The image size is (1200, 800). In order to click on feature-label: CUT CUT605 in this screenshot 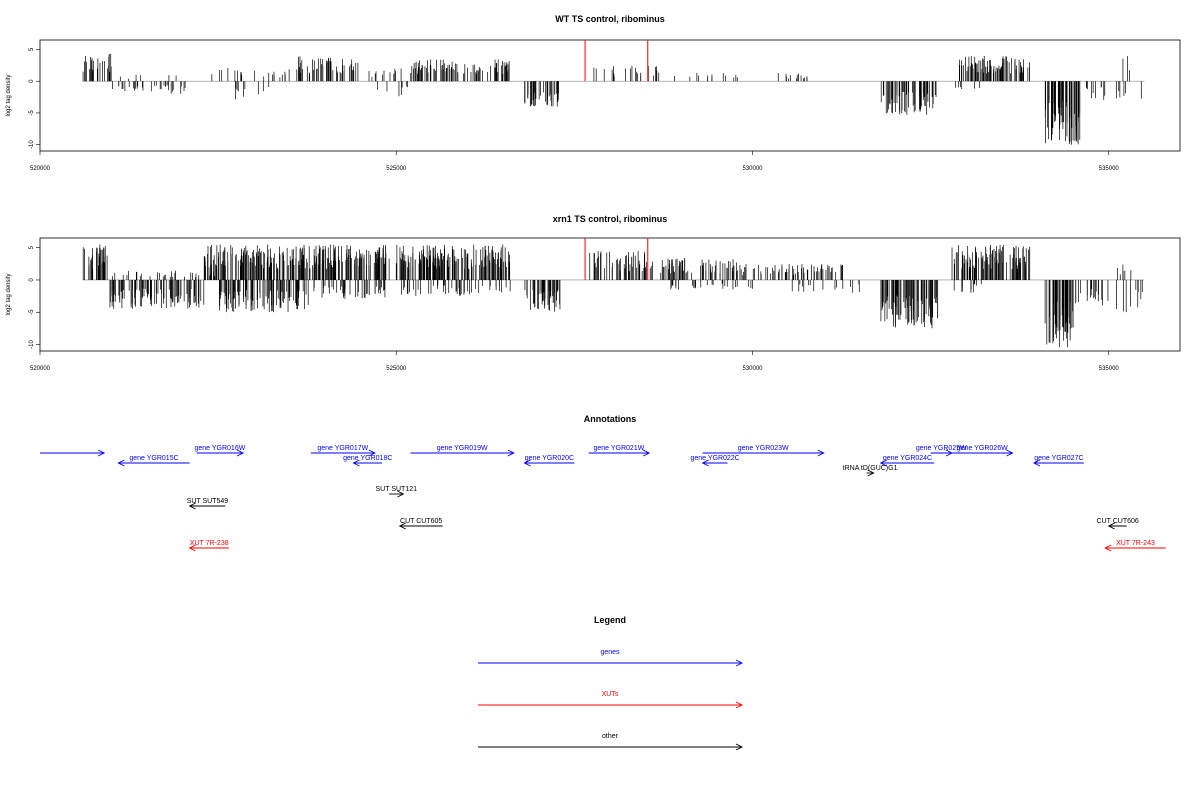, I will do `click(421, 521)`.